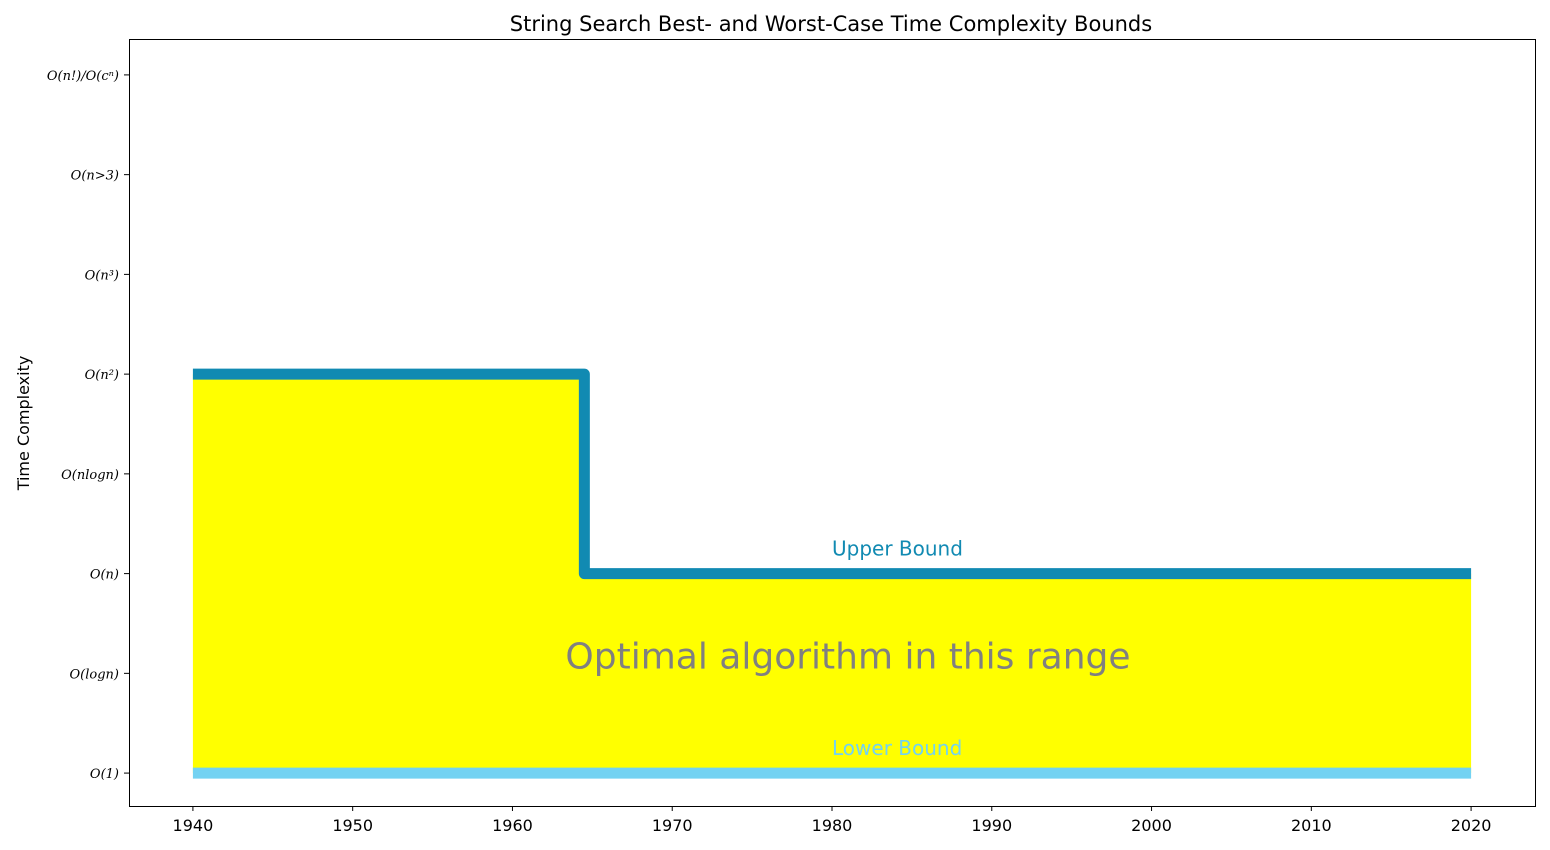 Image resolution: width=1550 pixels, height=850 pixels. What do you see at coordinates (897, 549) in the screenshot?
I see `upper-bound-label: Upper Bound` at bounding box center [897, 549].